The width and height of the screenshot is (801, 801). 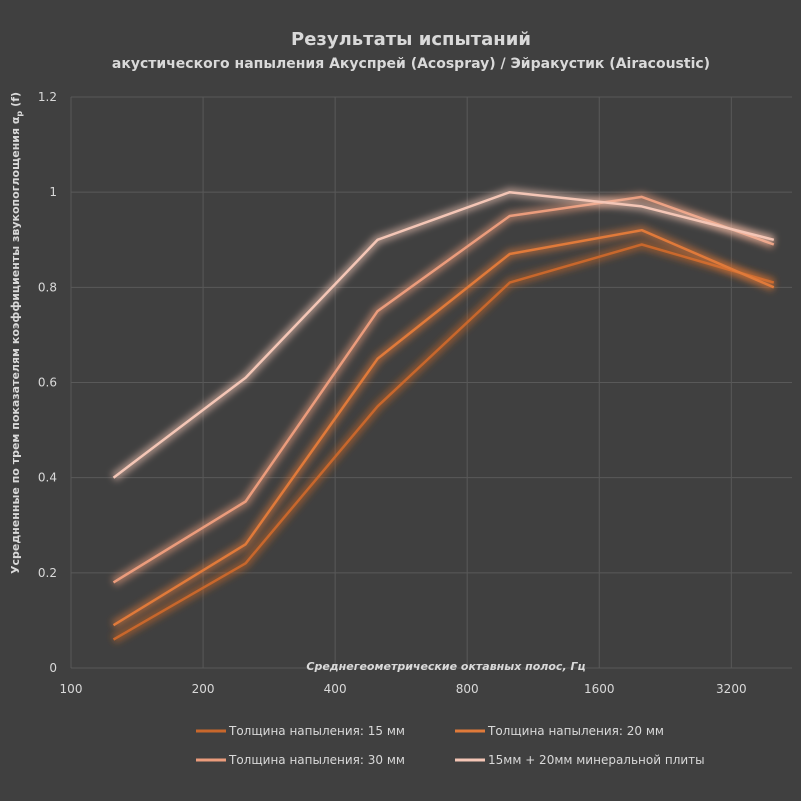 I want to click on y-tick-label: 0, so click(x=53, y=668).